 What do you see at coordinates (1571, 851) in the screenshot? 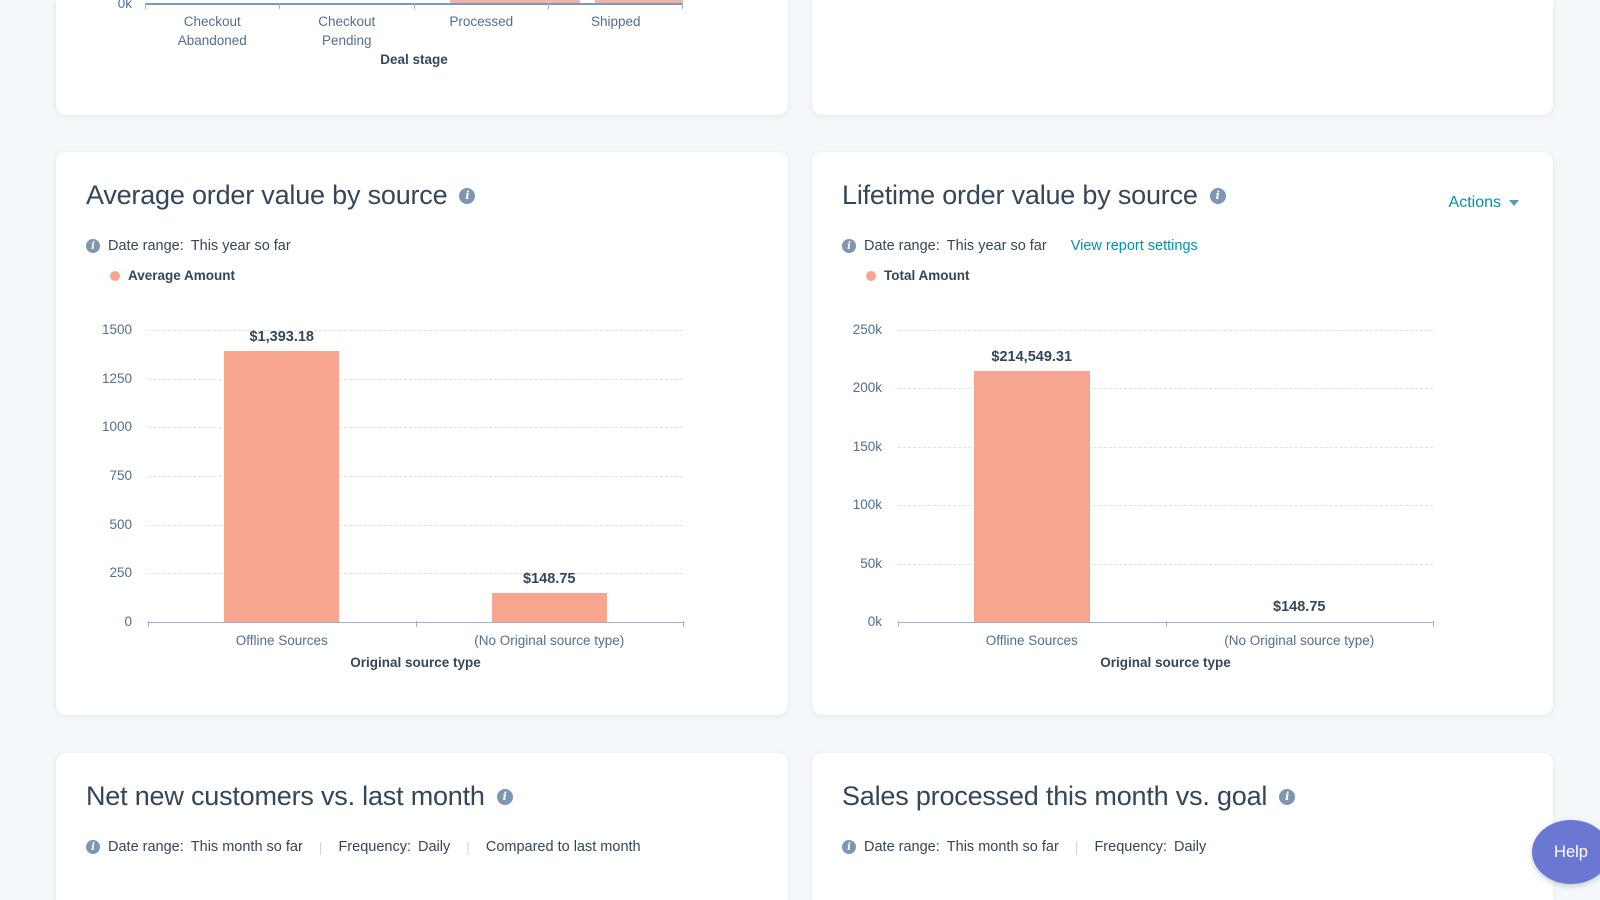
I see `help-button-label: Help` at bounding box center [1571, 851].